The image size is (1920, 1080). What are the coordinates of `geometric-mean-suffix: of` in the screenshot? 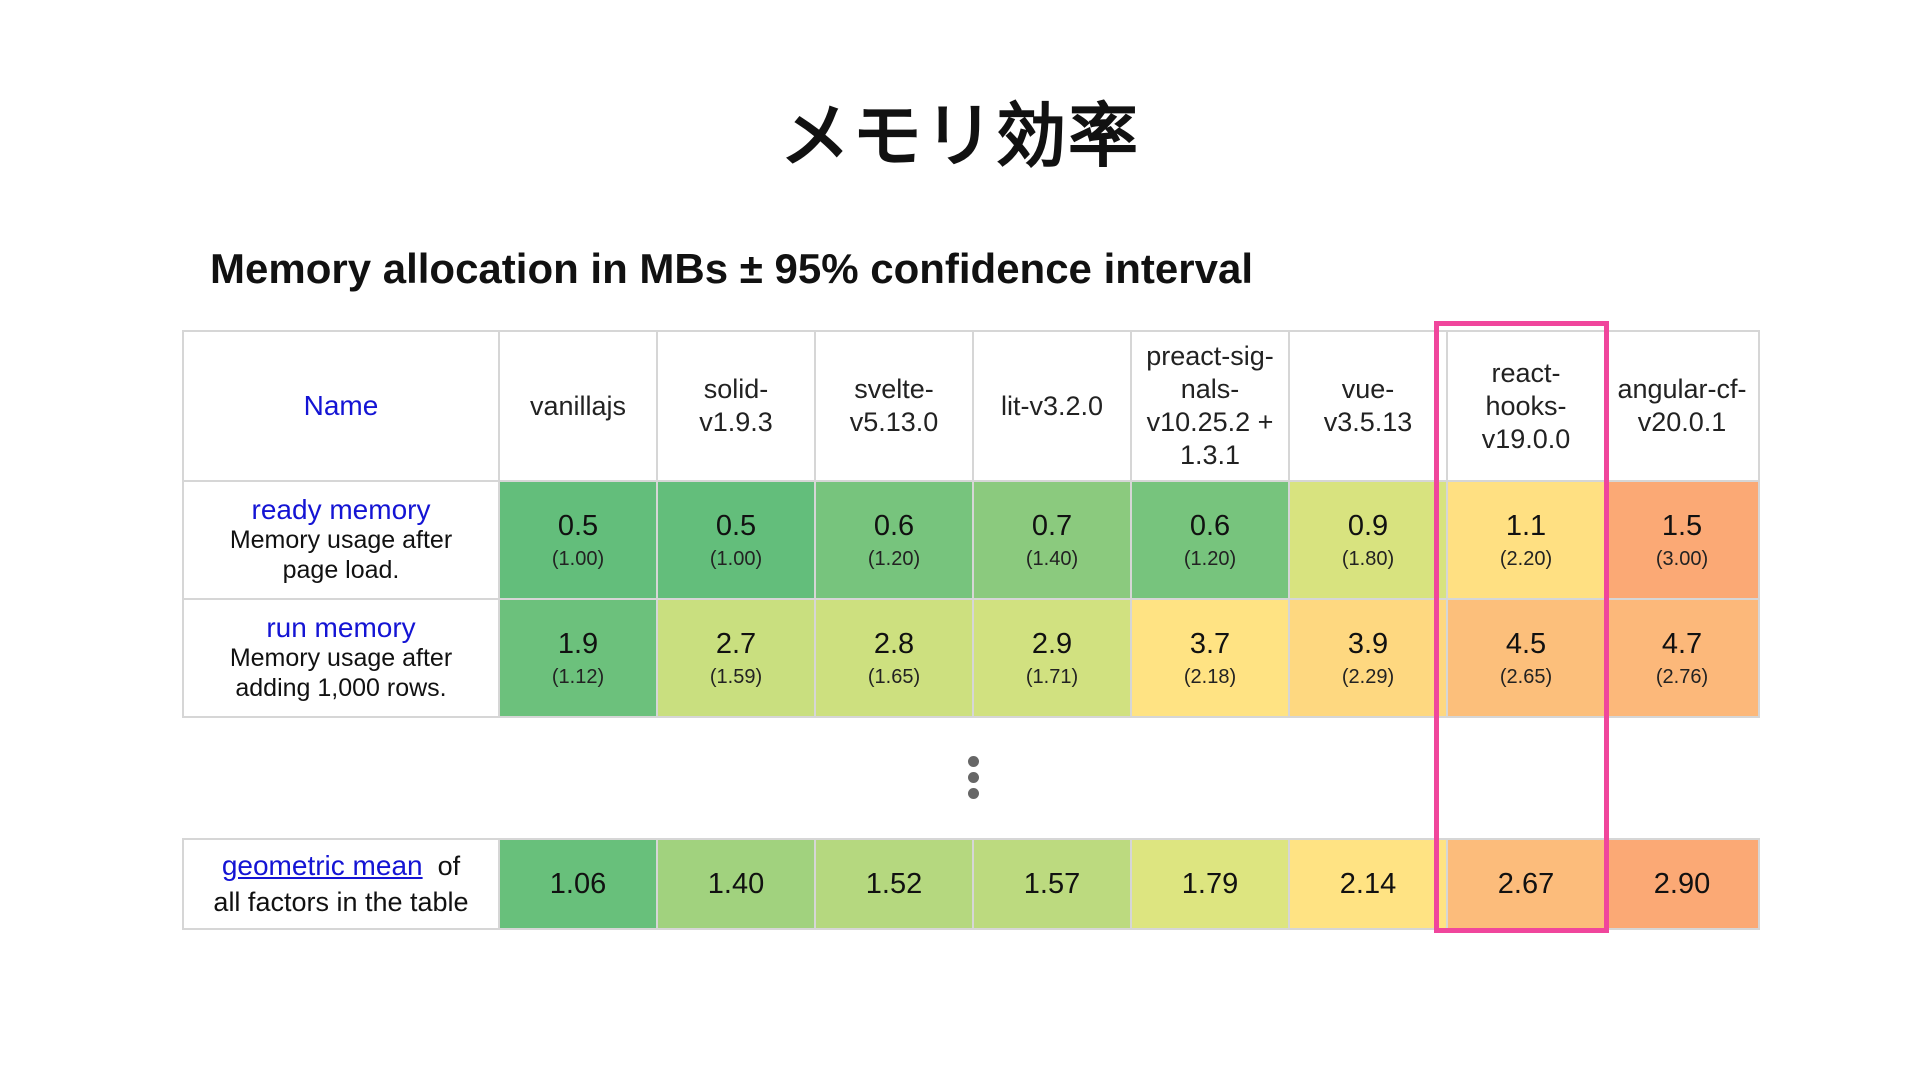 It's located at (449, 866).